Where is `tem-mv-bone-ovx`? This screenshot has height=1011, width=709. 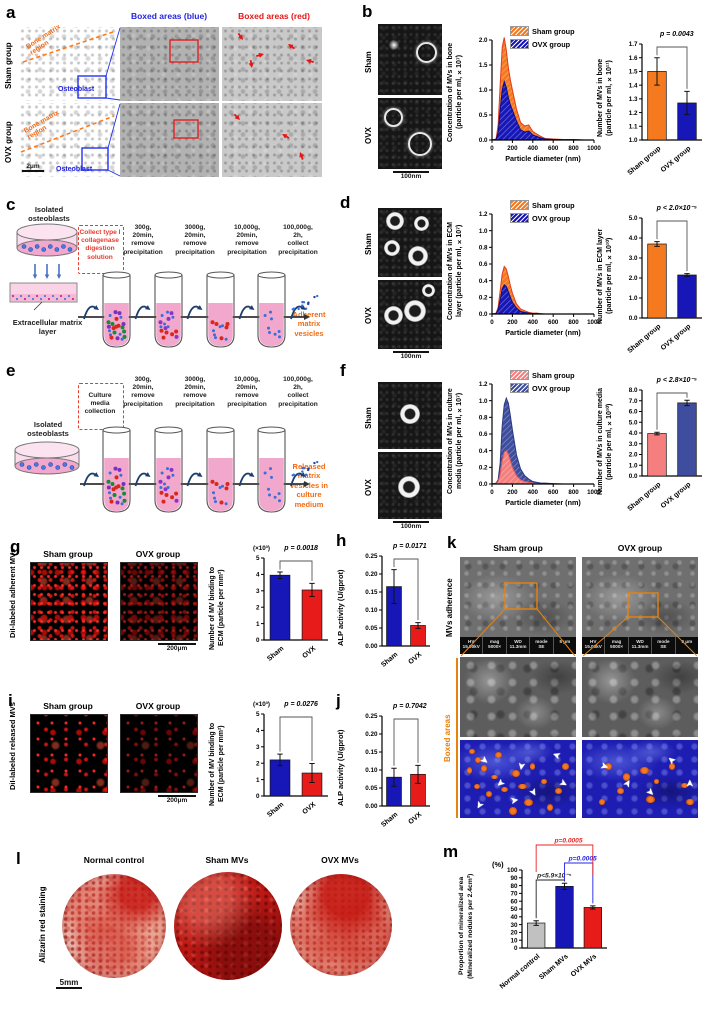
tem-mv-bone-ovx is located at coordinates (410, 133).